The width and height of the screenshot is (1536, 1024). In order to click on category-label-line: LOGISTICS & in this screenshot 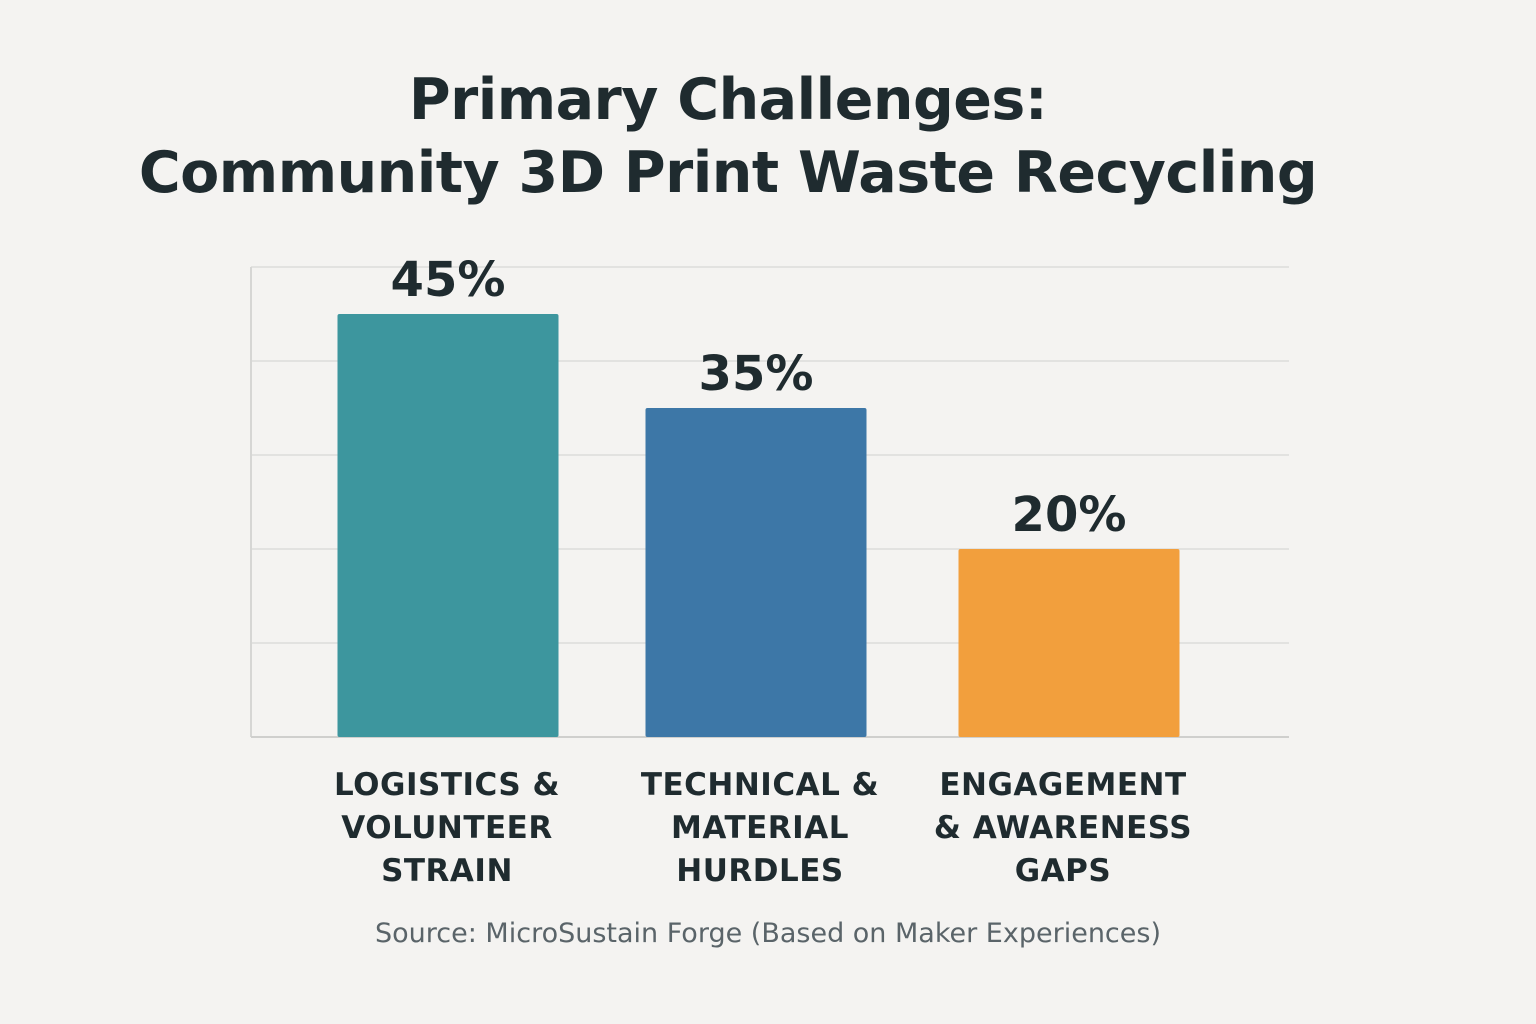, I will do `click(447, 785)`.